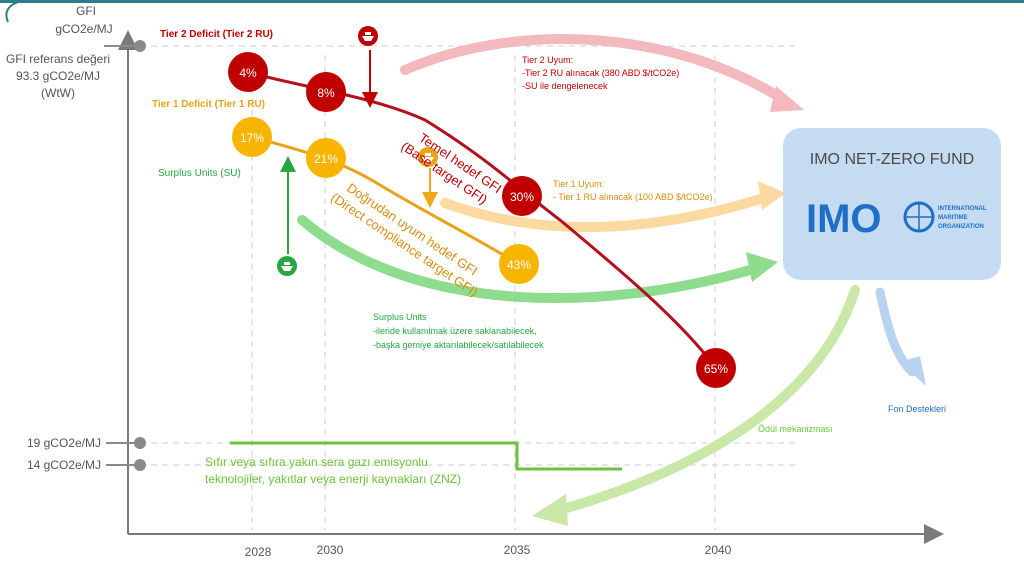 This screenshot has height=574, width=1024. I want to click on reward-flow-arrow, so click(707, 400).